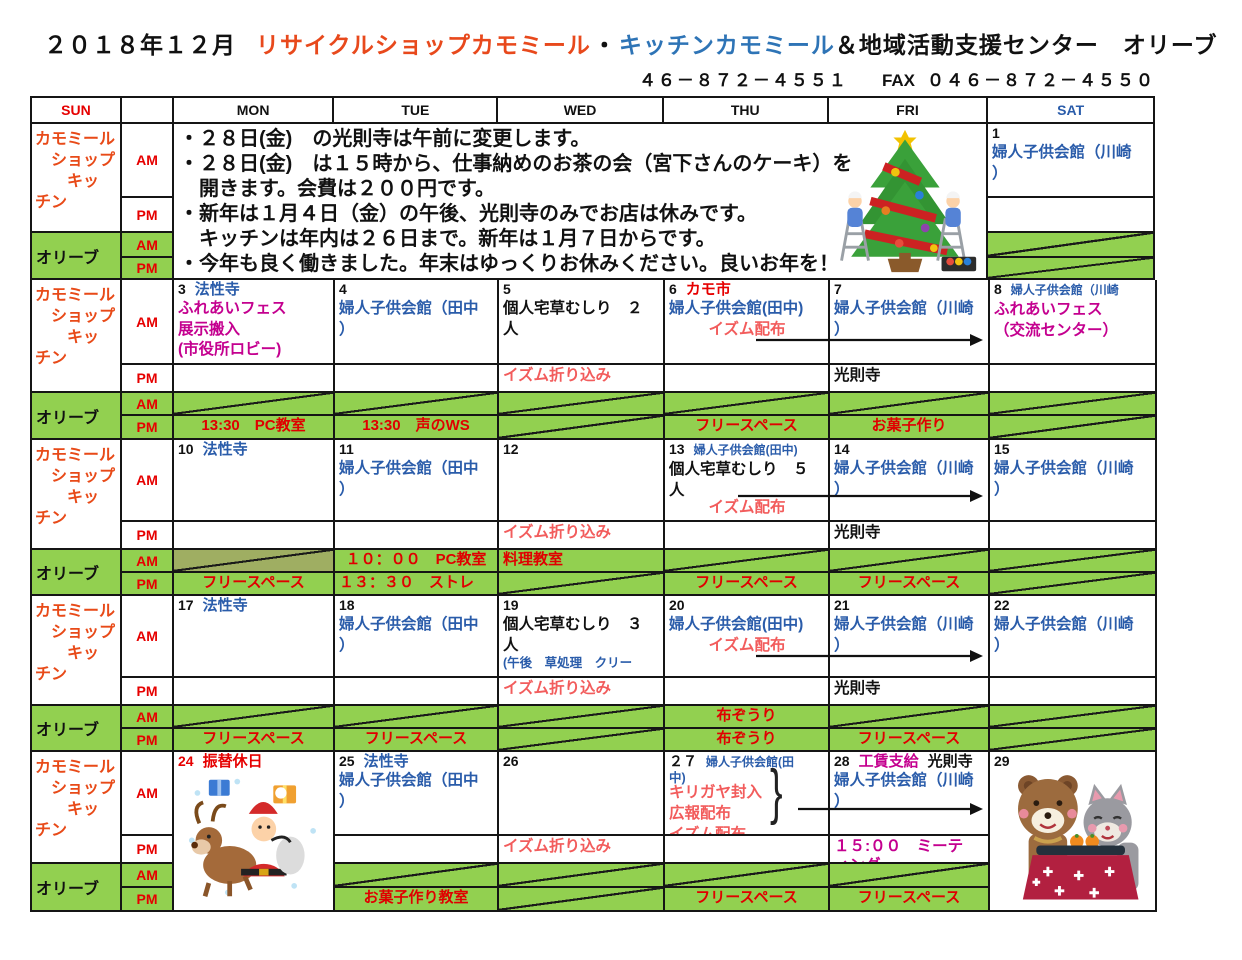  What do you see at coordinates (726, 45) in the screenshot?
I see `title-kitchen: キッチンカモミール` at bounding box center [726, 45].